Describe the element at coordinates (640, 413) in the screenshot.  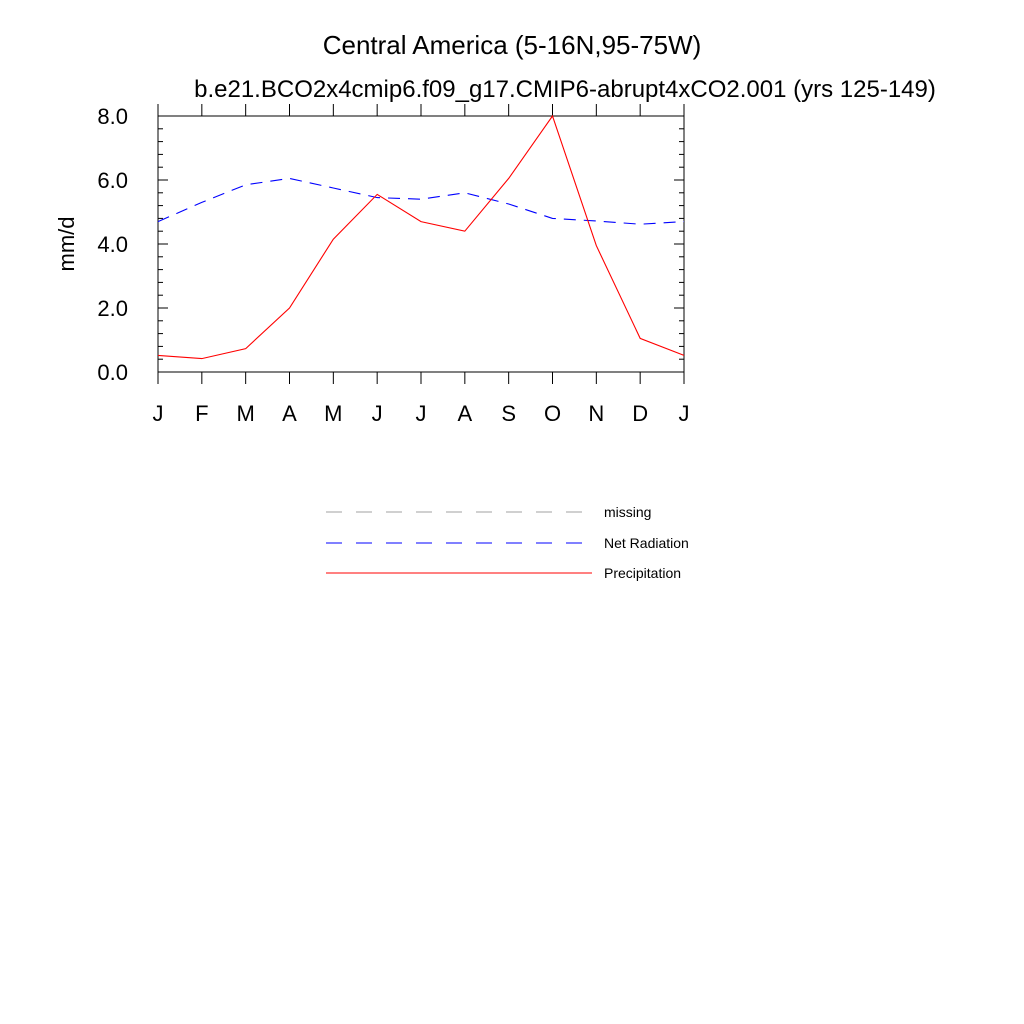
I see `x-tick-label: D` at that location.